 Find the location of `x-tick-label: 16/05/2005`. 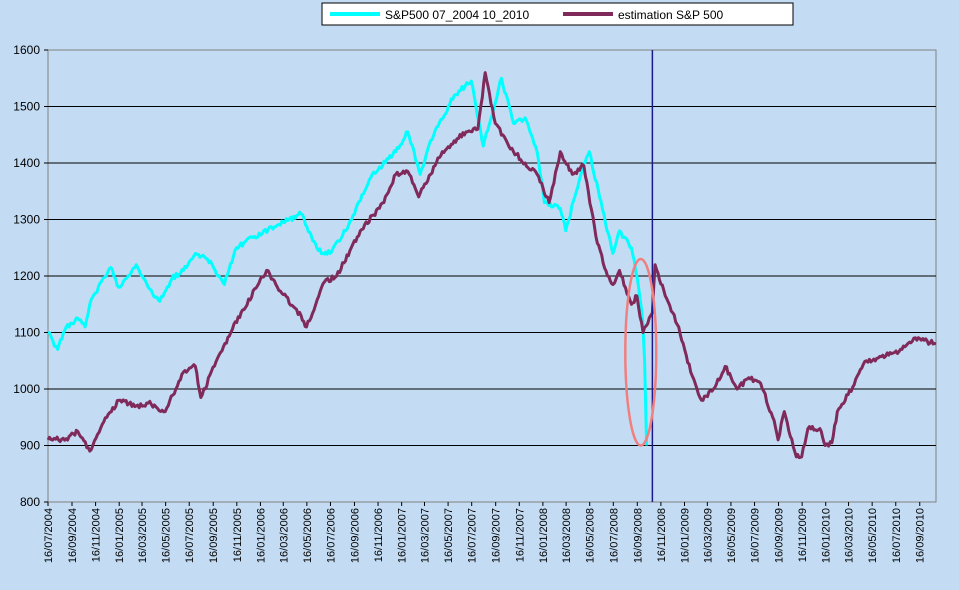

x-tick-label: 16/05/2005 is located at coordinates (167, 535).